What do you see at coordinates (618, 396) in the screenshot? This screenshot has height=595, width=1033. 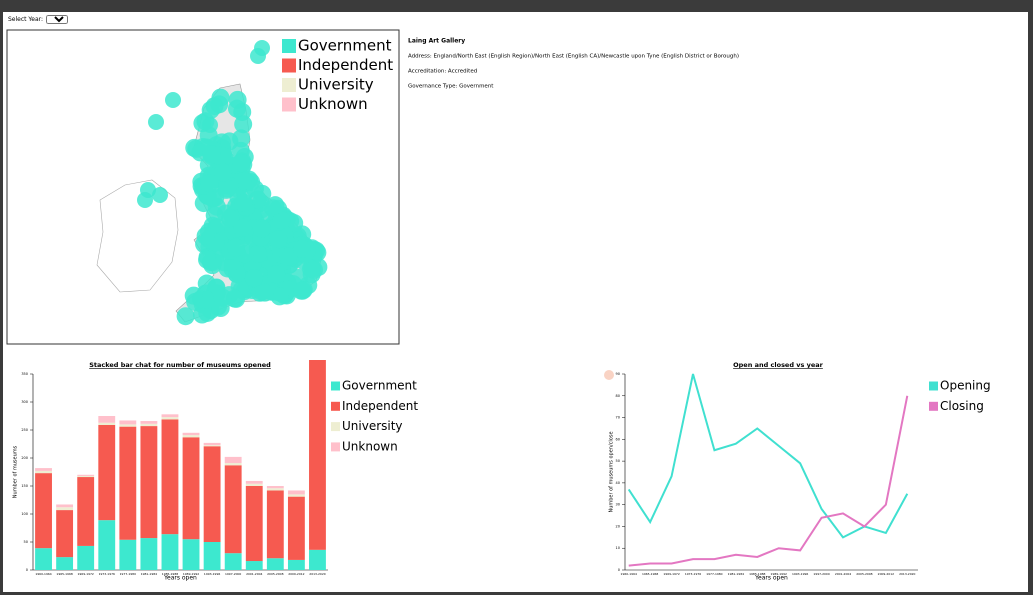 I see `y-tick-label: 80` at bounding box center [618, 396].